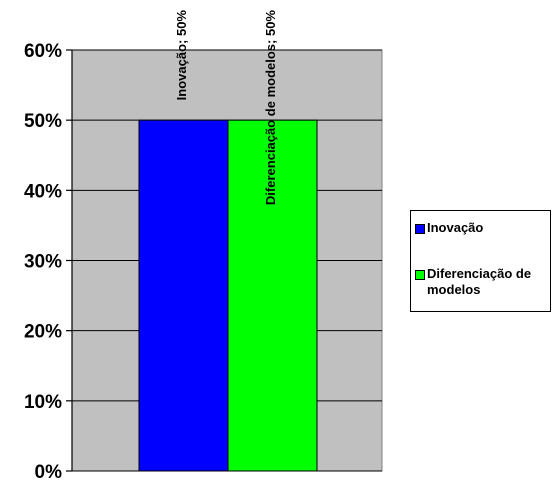  What do you see at coordinates (43, 332) in the screenshot?
I see `y-tick-label: 20%` at bounding box center [43, 332].